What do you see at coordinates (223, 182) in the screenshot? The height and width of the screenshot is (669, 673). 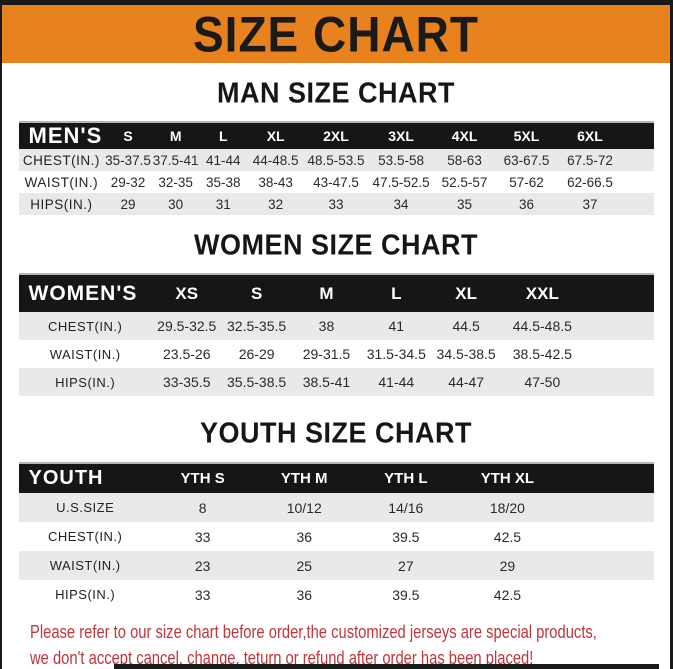 I see `data-cell: 35-38` at bounding box center [223, 182].